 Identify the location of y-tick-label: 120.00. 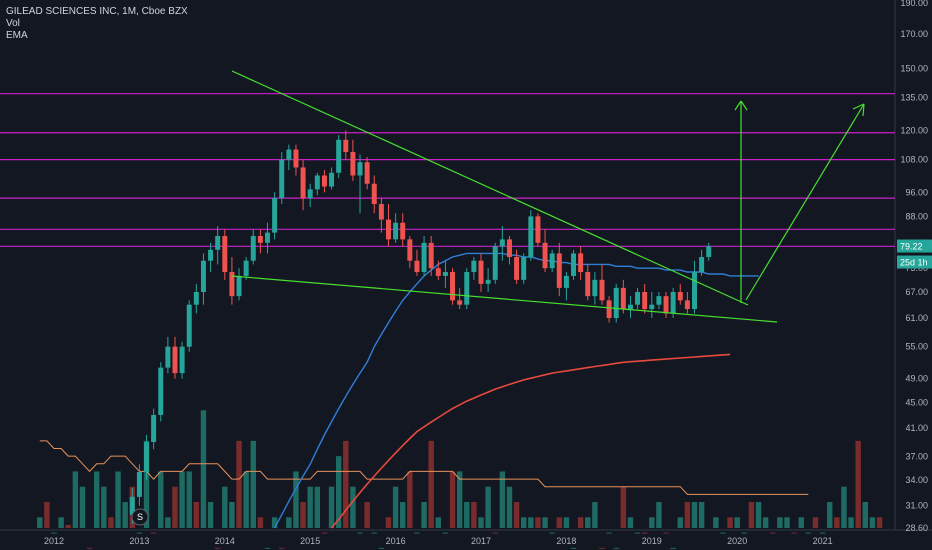
(914, 130).